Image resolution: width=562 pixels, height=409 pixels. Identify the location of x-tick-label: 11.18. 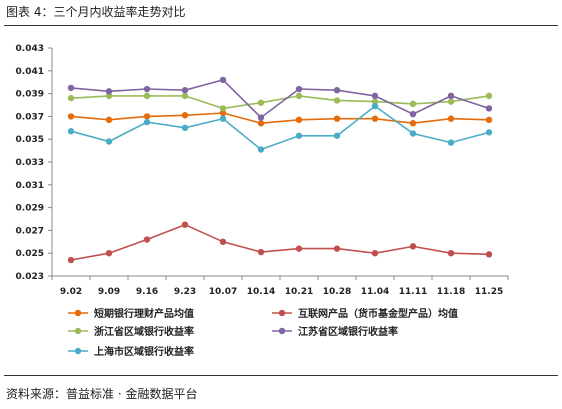
(451, 292).